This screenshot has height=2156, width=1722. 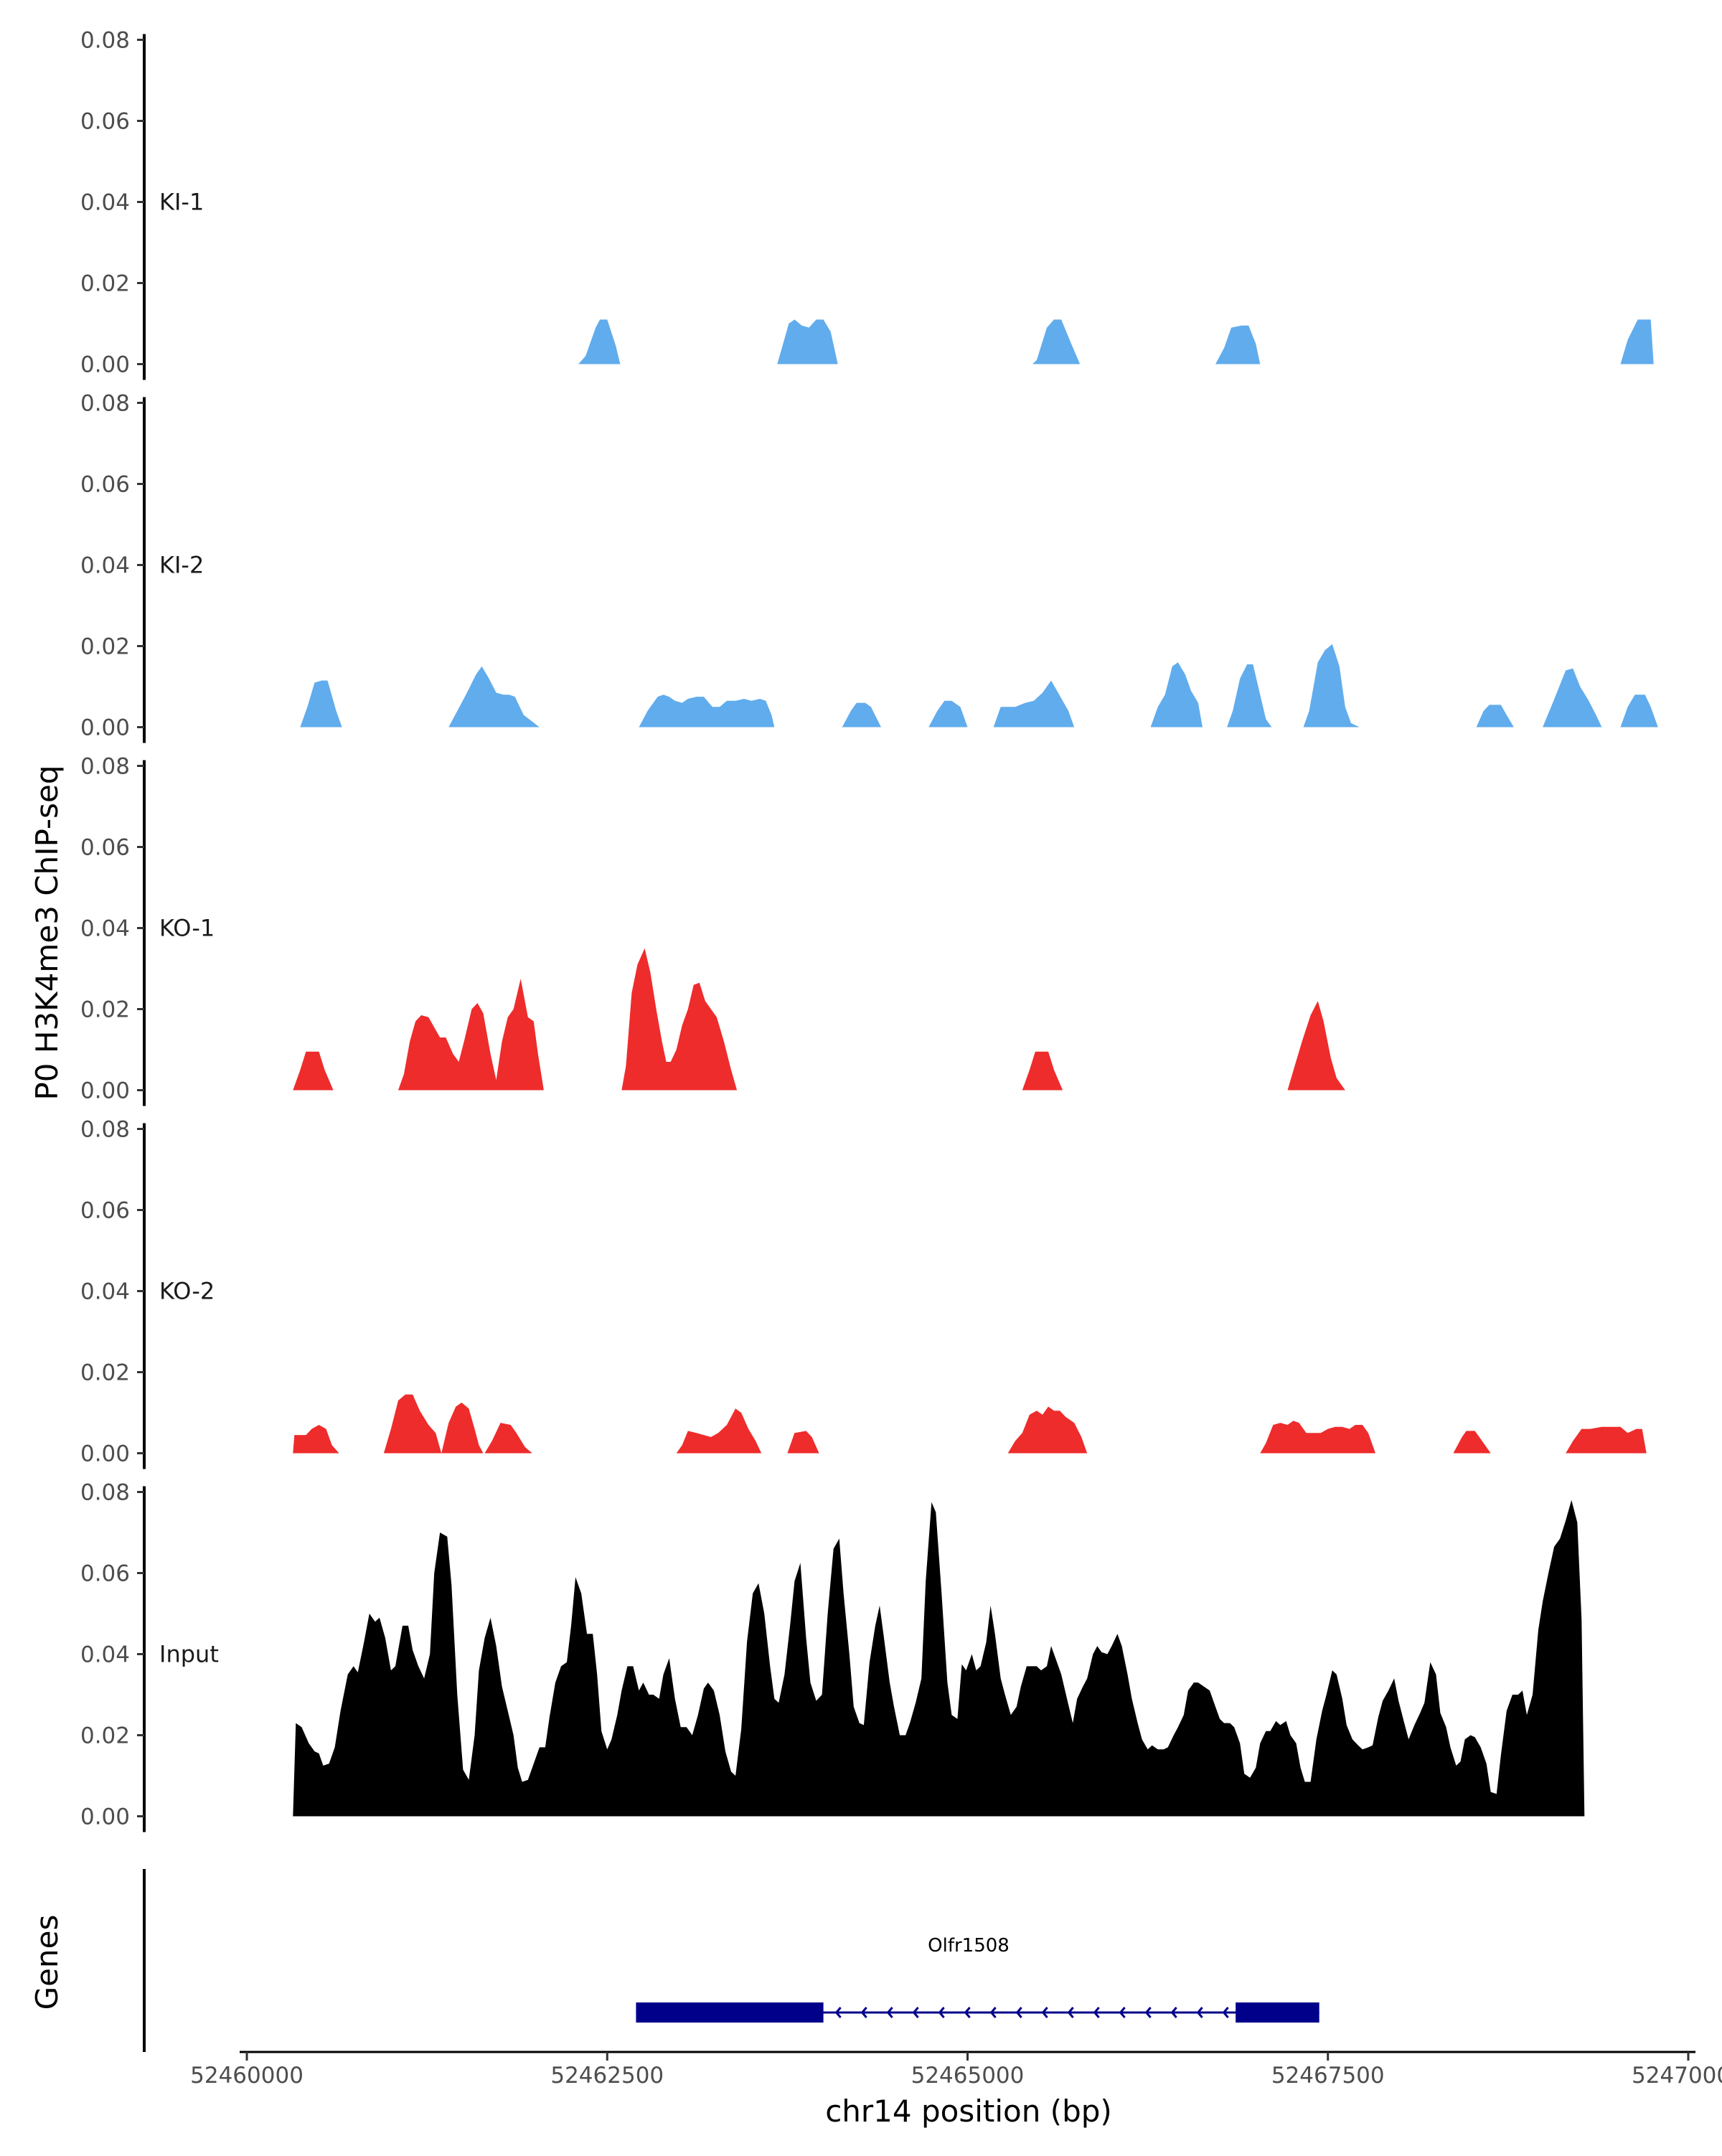 What do you see at coordinates (105, 1130) in the screenshot?
I see `y-tick-label-ko-2: 0.08` at bounding box center [105, 1130].